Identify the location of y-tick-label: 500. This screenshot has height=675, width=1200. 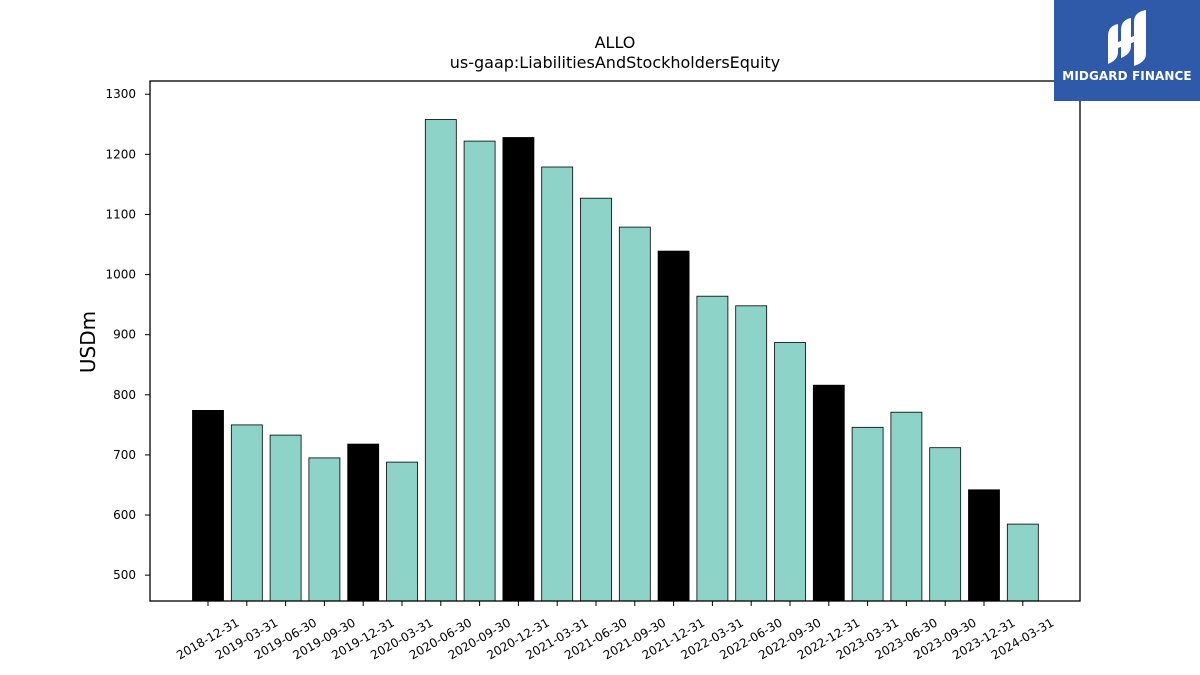
(124, 575).